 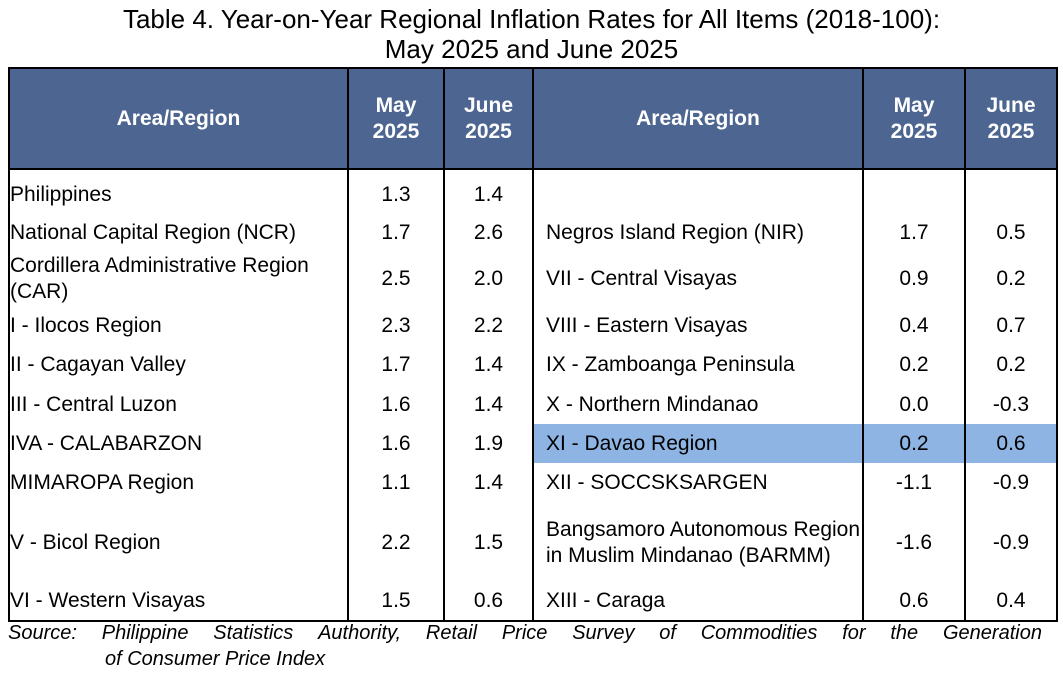 What do you see at coordinates (42, 633) in the screenshot?
I see `source-word: Source:` at bounding box center [42, 633].